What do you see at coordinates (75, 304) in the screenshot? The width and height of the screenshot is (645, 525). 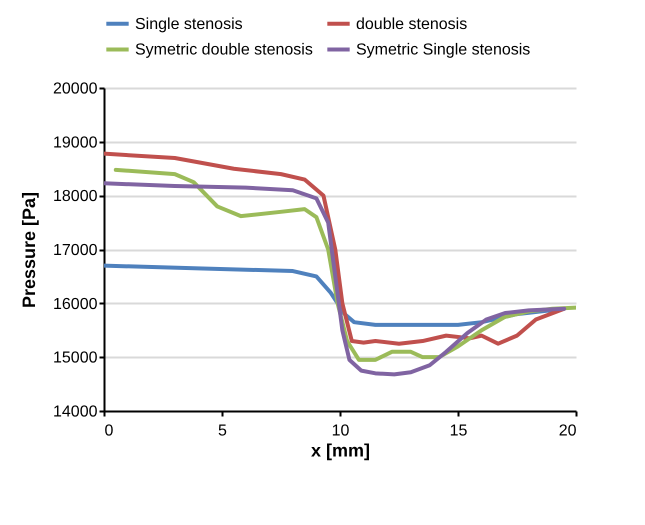 I see `y-tick-label: 16000` at bounding box center [75, 304].